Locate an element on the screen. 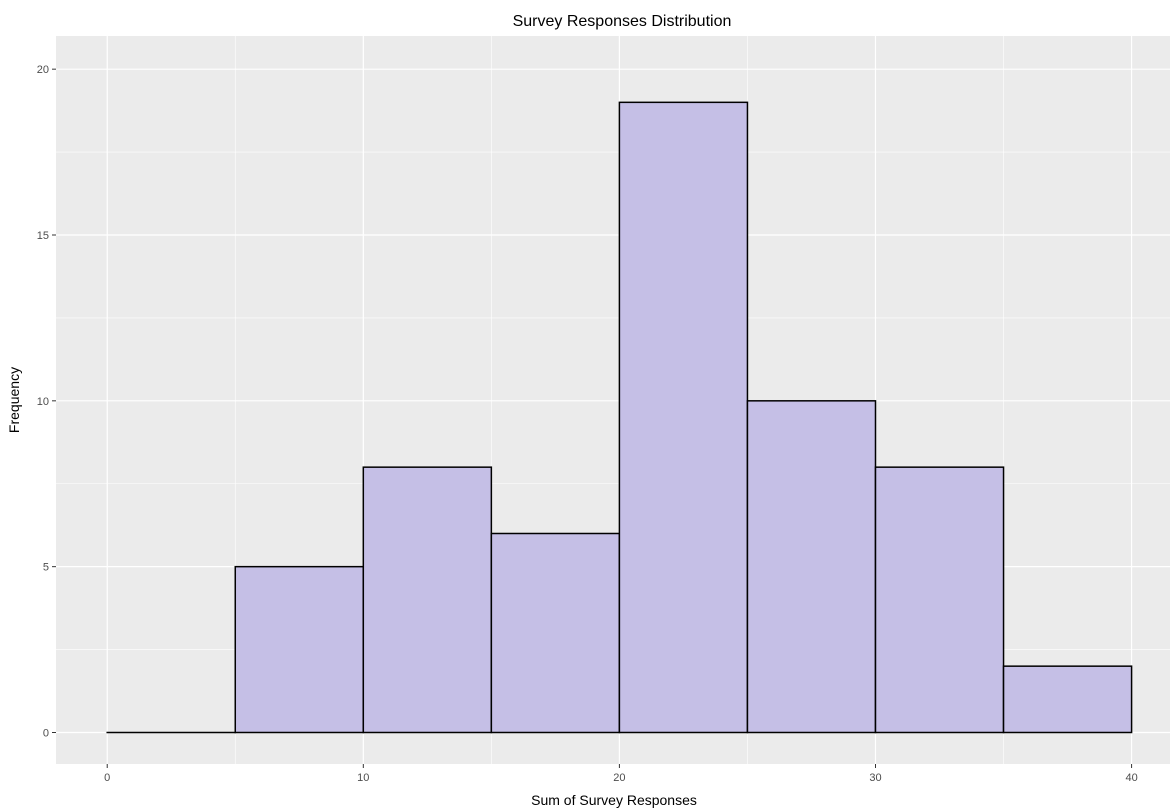  y-tick-label: 15 is located at coordinates (43, 236).